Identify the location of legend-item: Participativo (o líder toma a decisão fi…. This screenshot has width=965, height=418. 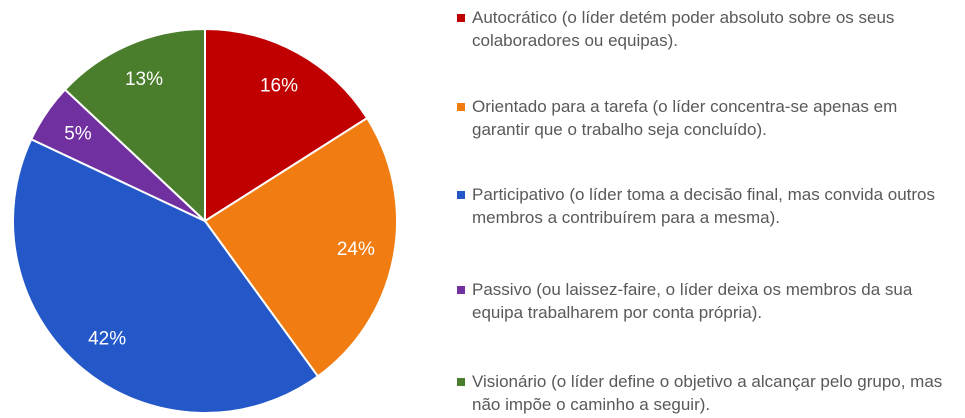
(707, 206).